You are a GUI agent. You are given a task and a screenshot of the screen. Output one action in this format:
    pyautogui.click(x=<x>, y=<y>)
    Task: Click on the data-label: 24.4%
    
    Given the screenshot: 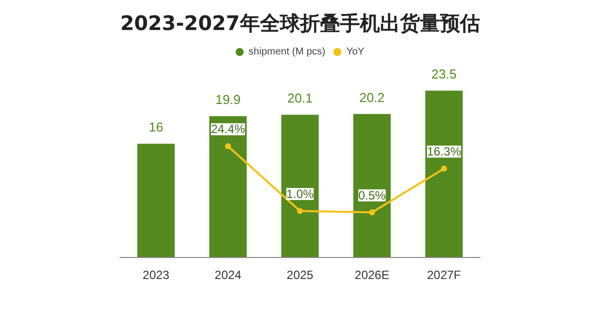 What is the action you would take?
    pyautogui.click(x=228, y=129)
    